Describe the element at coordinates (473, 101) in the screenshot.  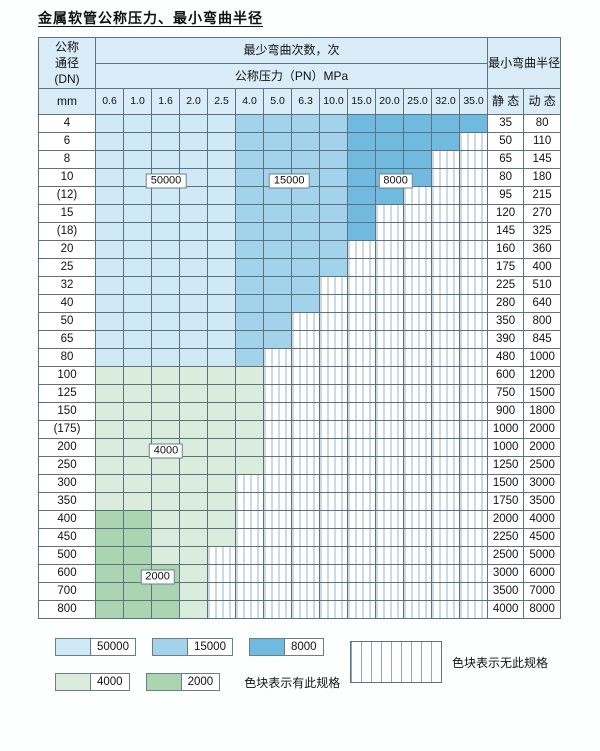
I see `pn-header-cell: 35.0` at that location.